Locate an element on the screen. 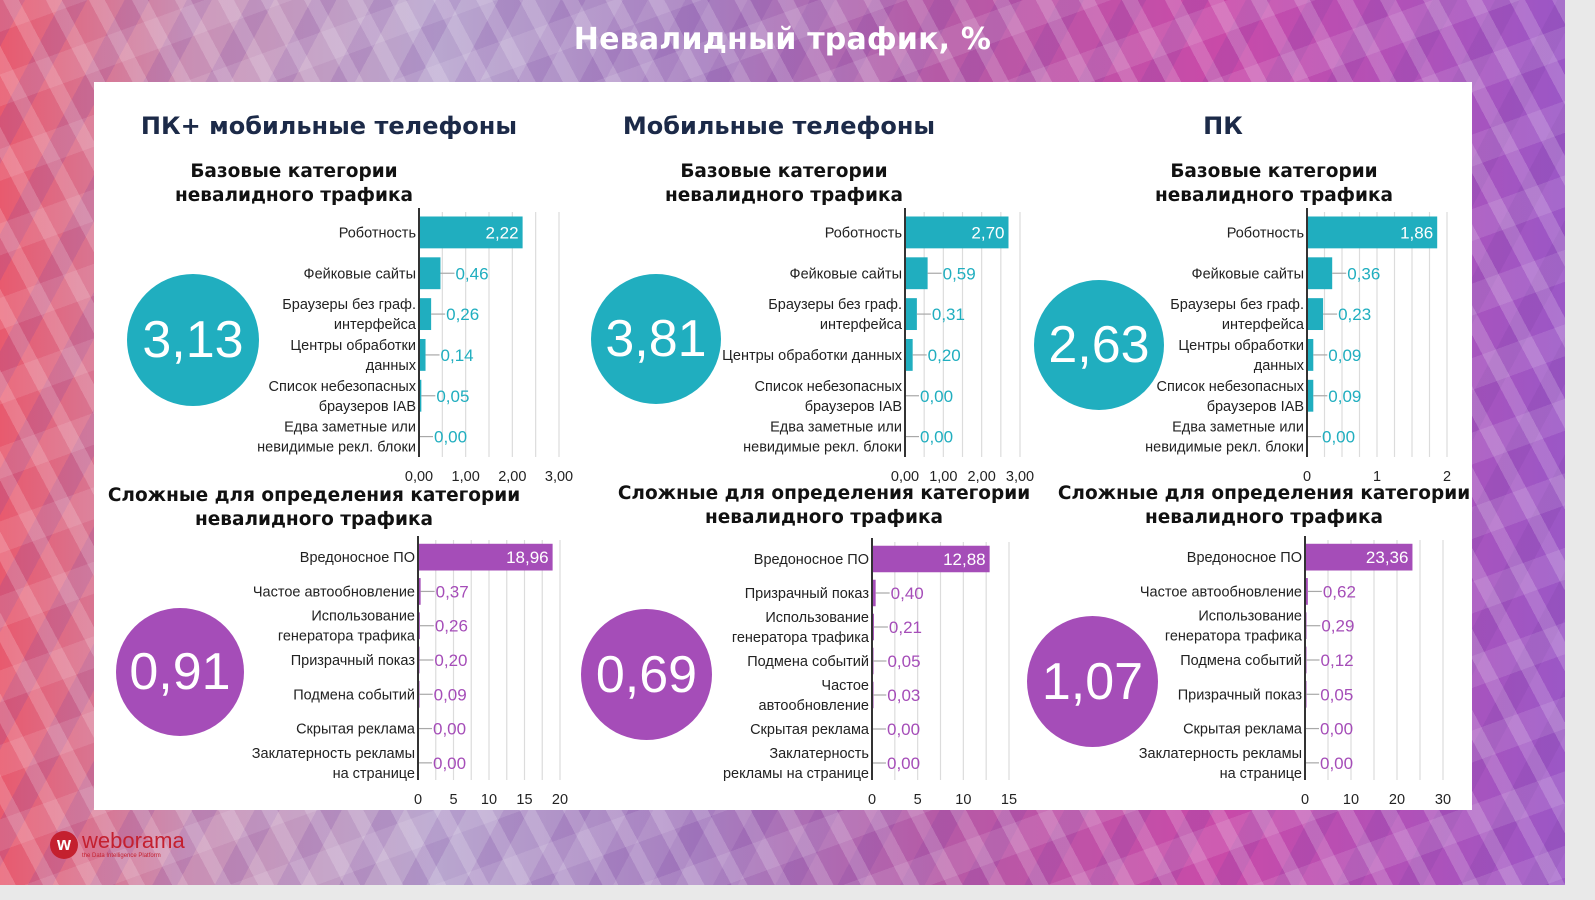 The image size is (1595, 900). logo-tagline: the Data Intelligence Platform is located at coordinates (121, 856).